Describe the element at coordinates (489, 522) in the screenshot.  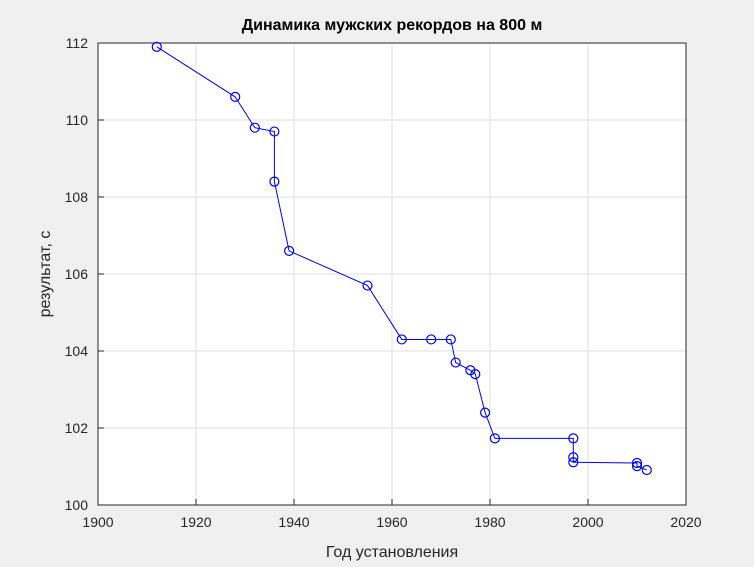
I see `x-tick-label: 1980` at that location.